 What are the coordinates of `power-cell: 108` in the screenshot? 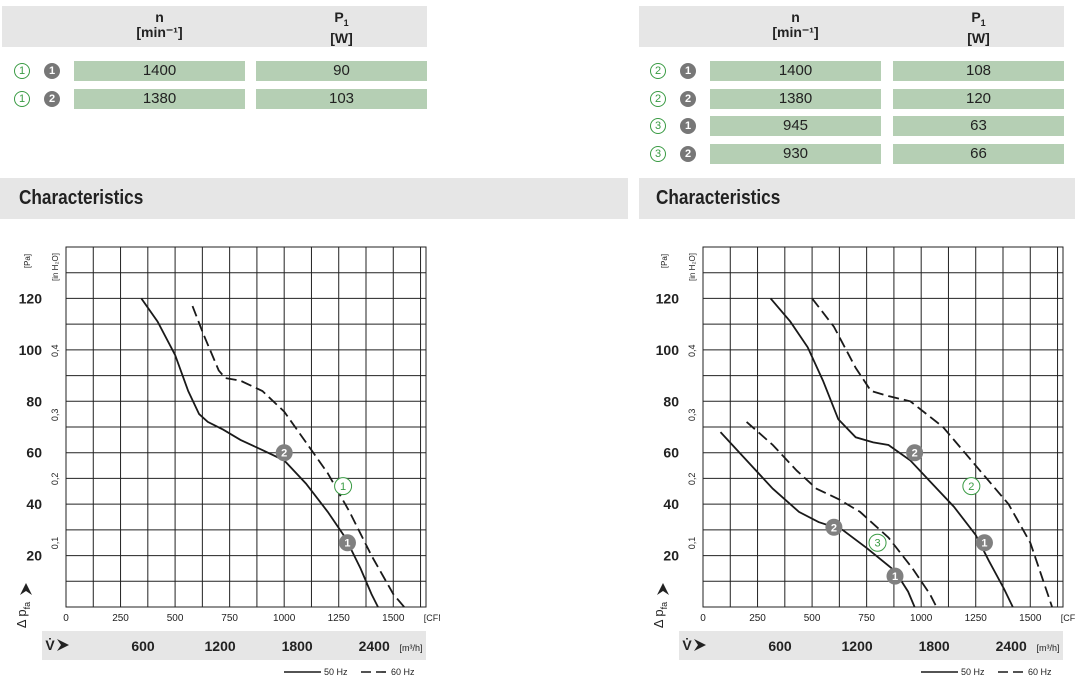 It's located at (978, 71).